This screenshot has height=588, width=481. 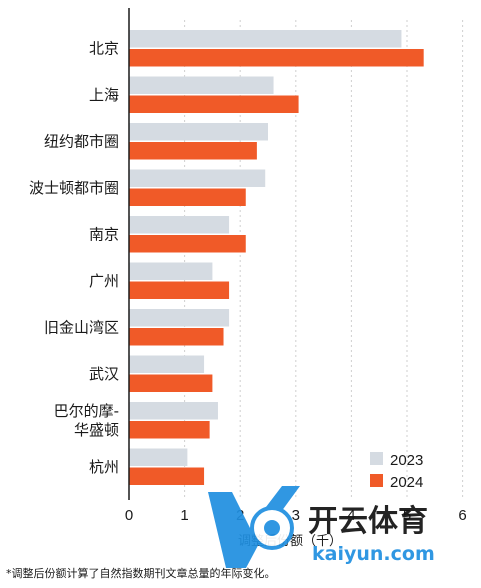 I want to click on x-tick-0: 0, so click(x=129, y=515).